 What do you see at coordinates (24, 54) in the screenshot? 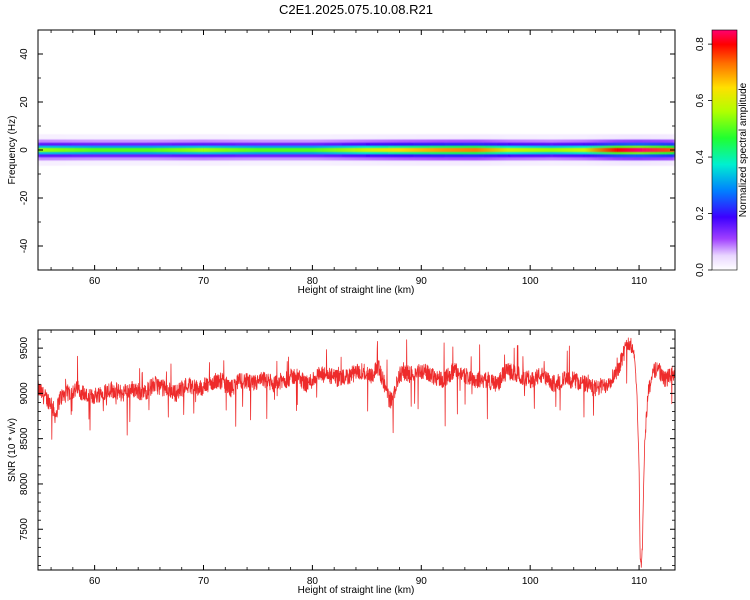
I see `spectrogram-y-tick-label: 40` at bounding box center [24, 54].